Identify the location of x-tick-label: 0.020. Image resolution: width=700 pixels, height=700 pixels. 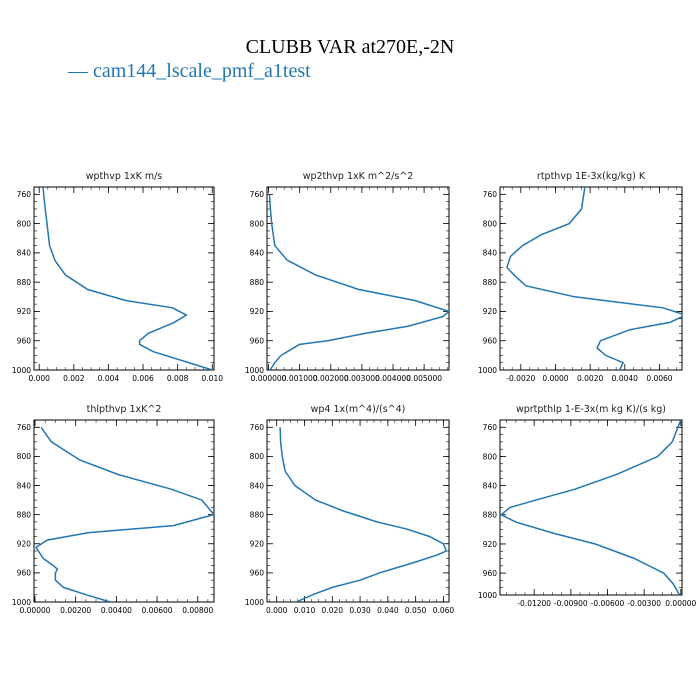
(333, 610).